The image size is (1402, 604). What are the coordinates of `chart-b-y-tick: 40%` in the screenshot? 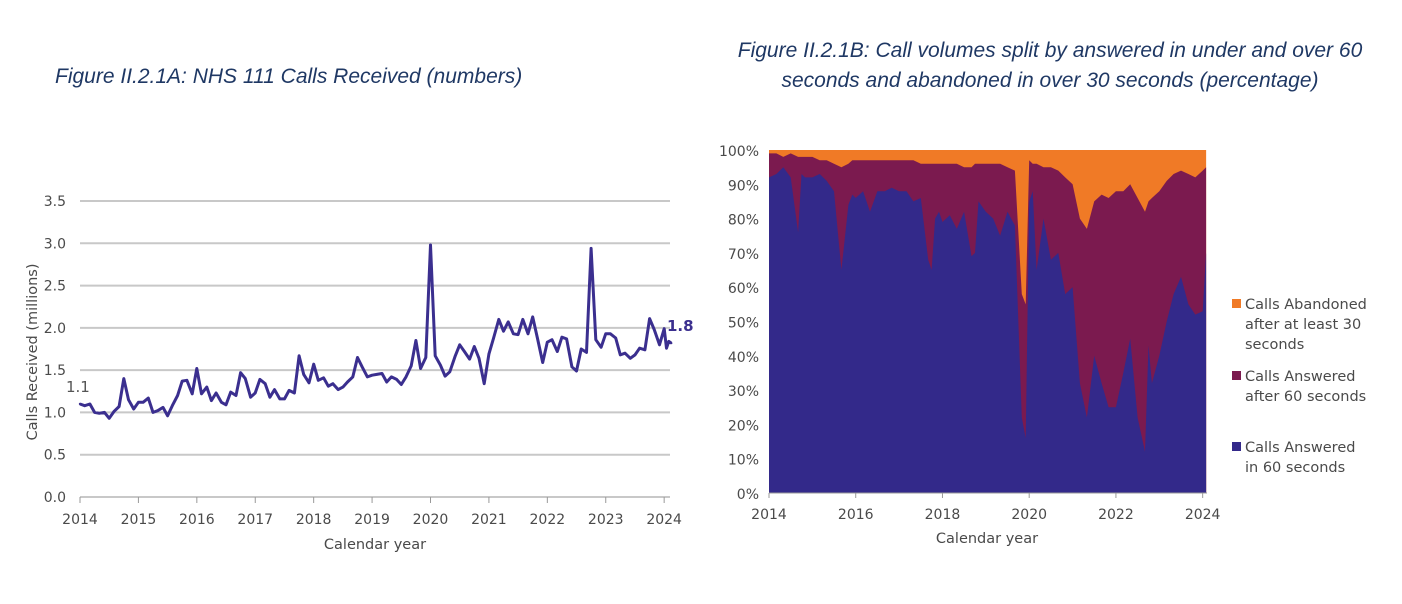 It's located at (743, 358).